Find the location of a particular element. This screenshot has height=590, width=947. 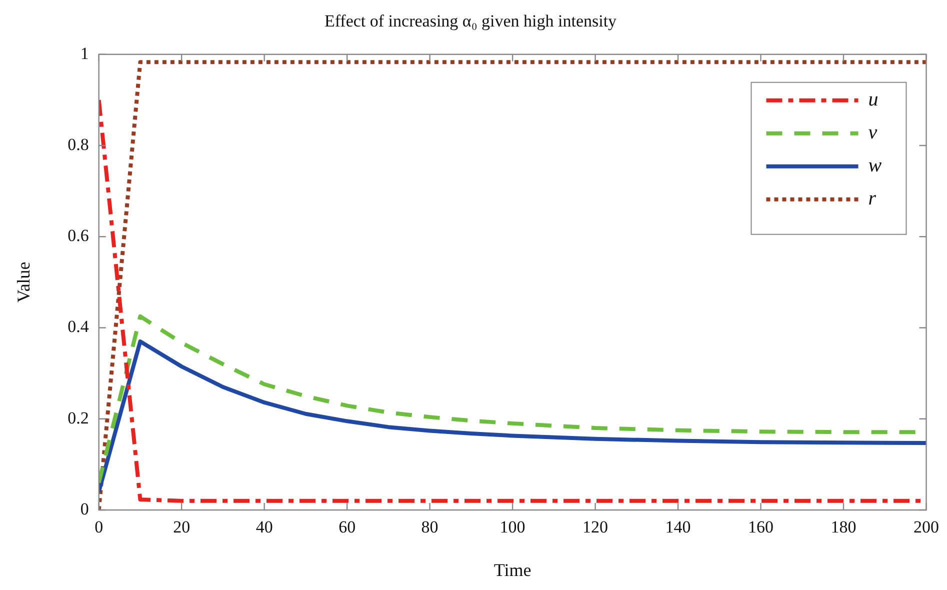

y-tick-label: 0.4 is located at coordinates (79, 326).